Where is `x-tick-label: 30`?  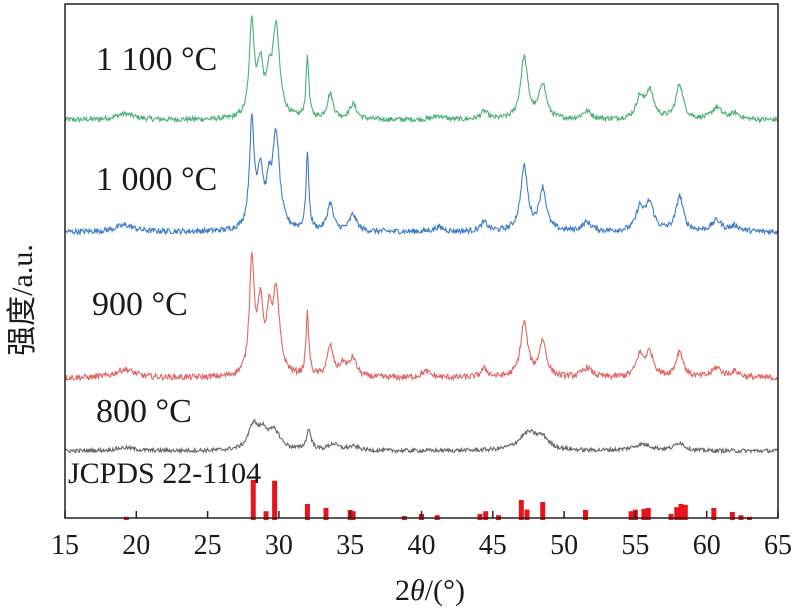 x-tick-label: 30 is located at coordinates (279, 545).